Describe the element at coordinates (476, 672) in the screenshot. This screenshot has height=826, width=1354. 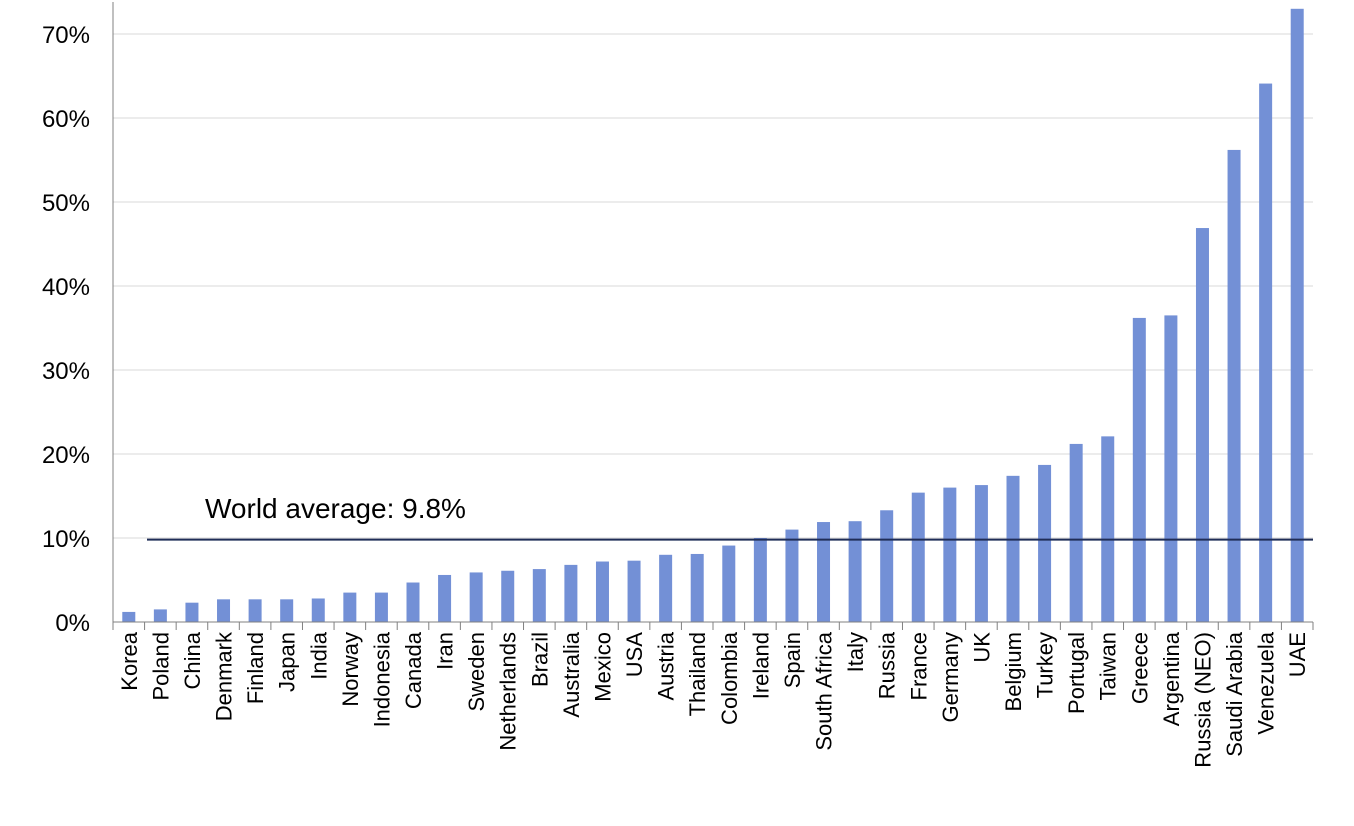
I see `x-tick-label: Sweden` at that location.